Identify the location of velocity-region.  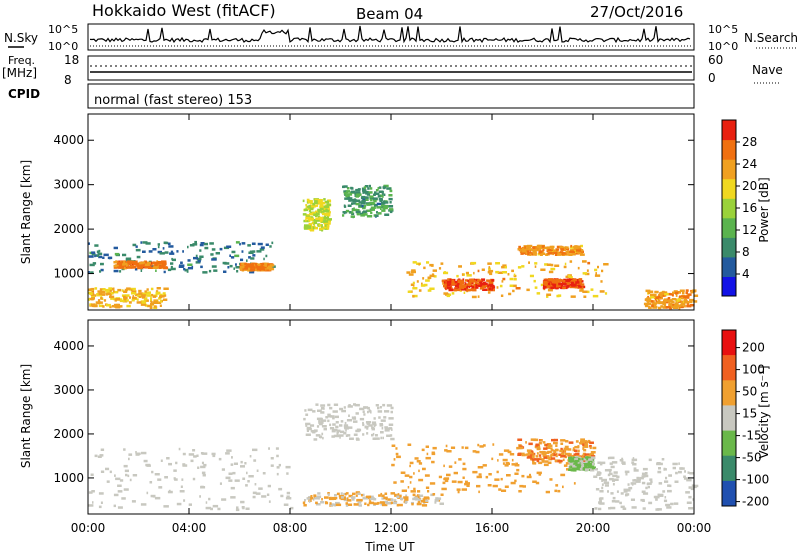
(191, 479).